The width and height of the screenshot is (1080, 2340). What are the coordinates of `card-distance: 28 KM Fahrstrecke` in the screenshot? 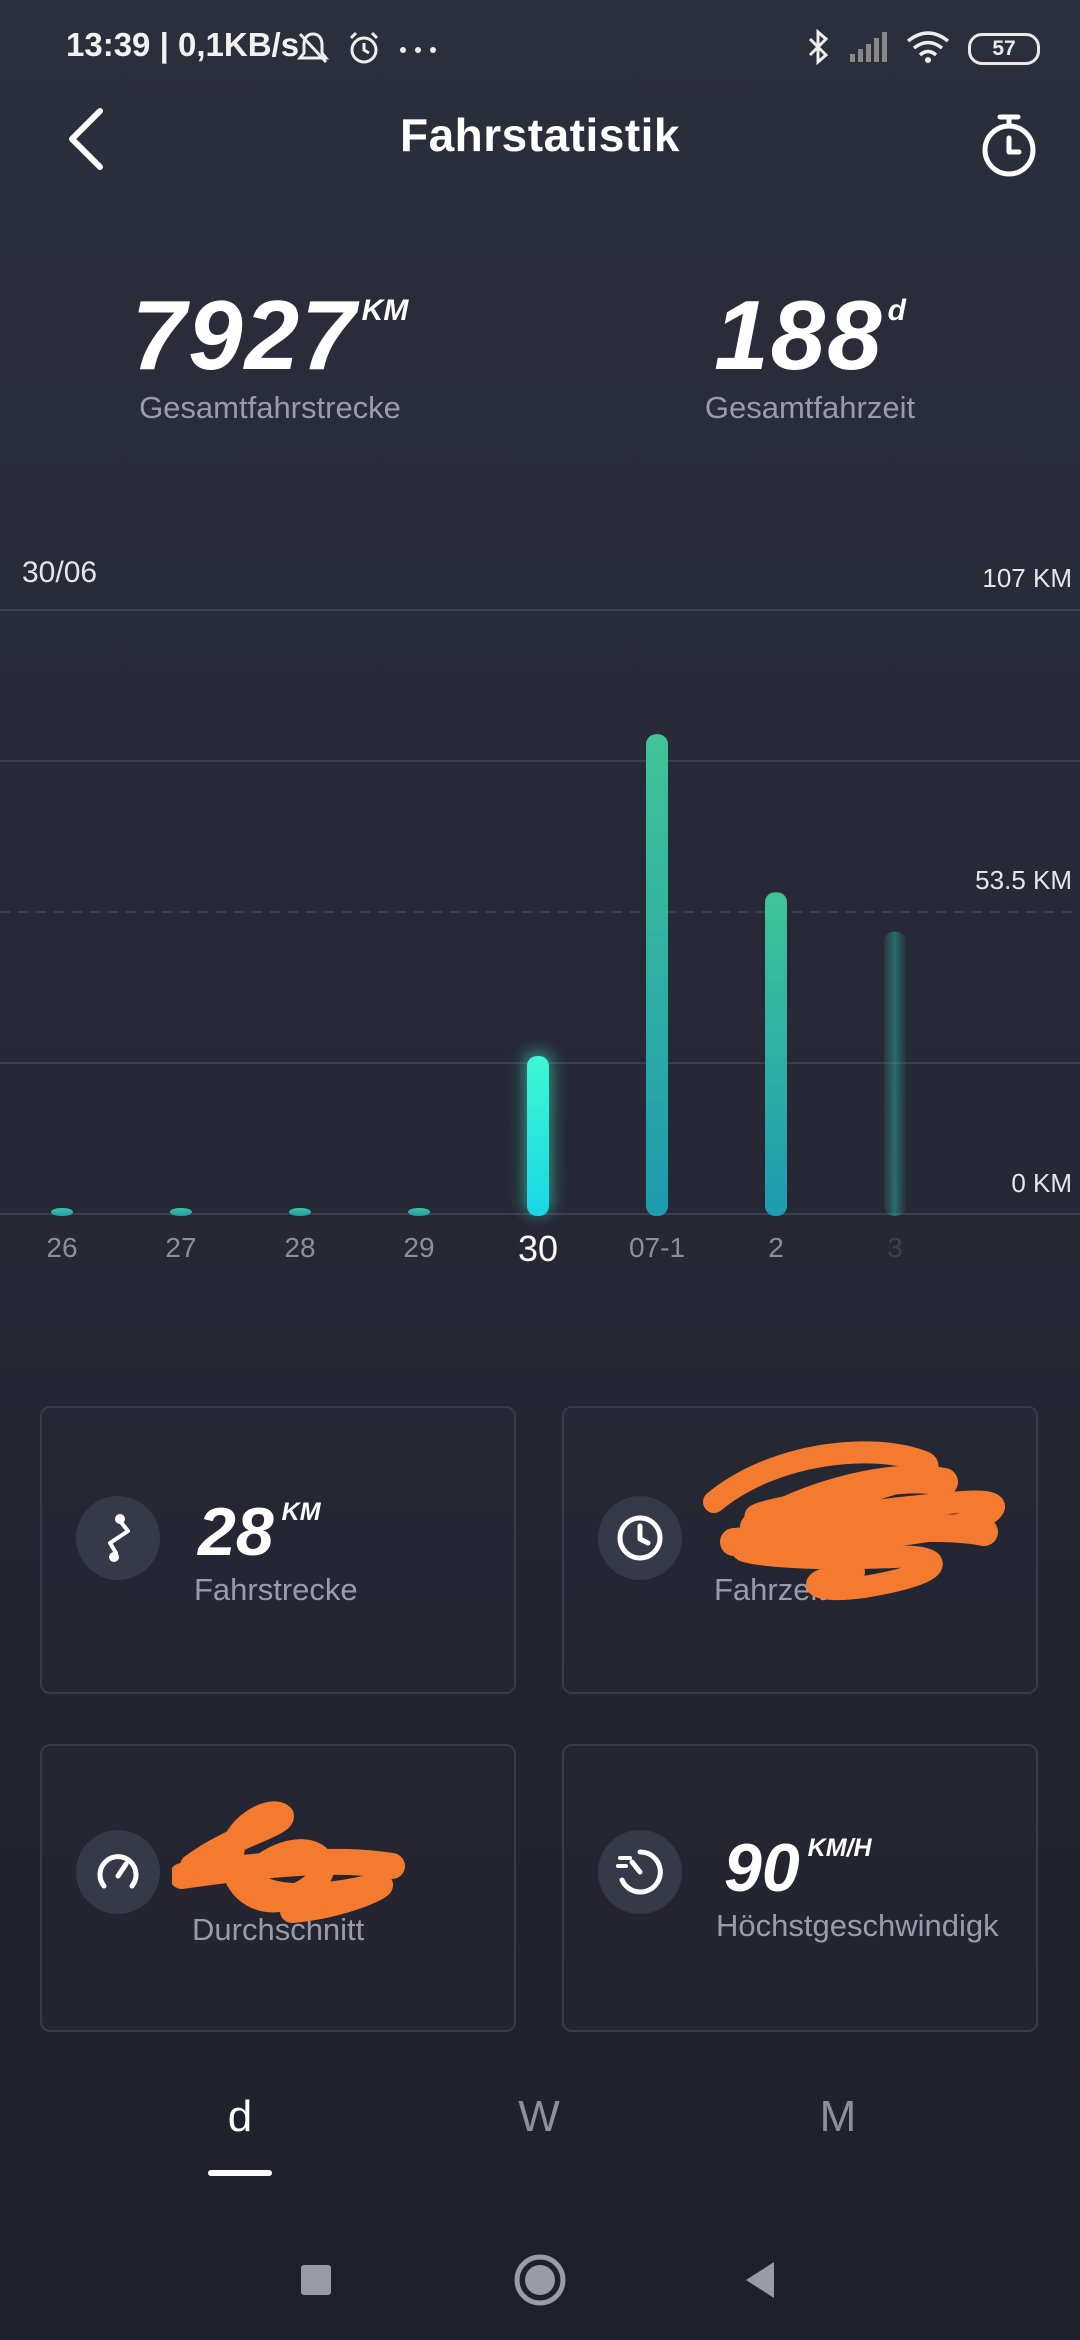 It's located at (278, 1550).